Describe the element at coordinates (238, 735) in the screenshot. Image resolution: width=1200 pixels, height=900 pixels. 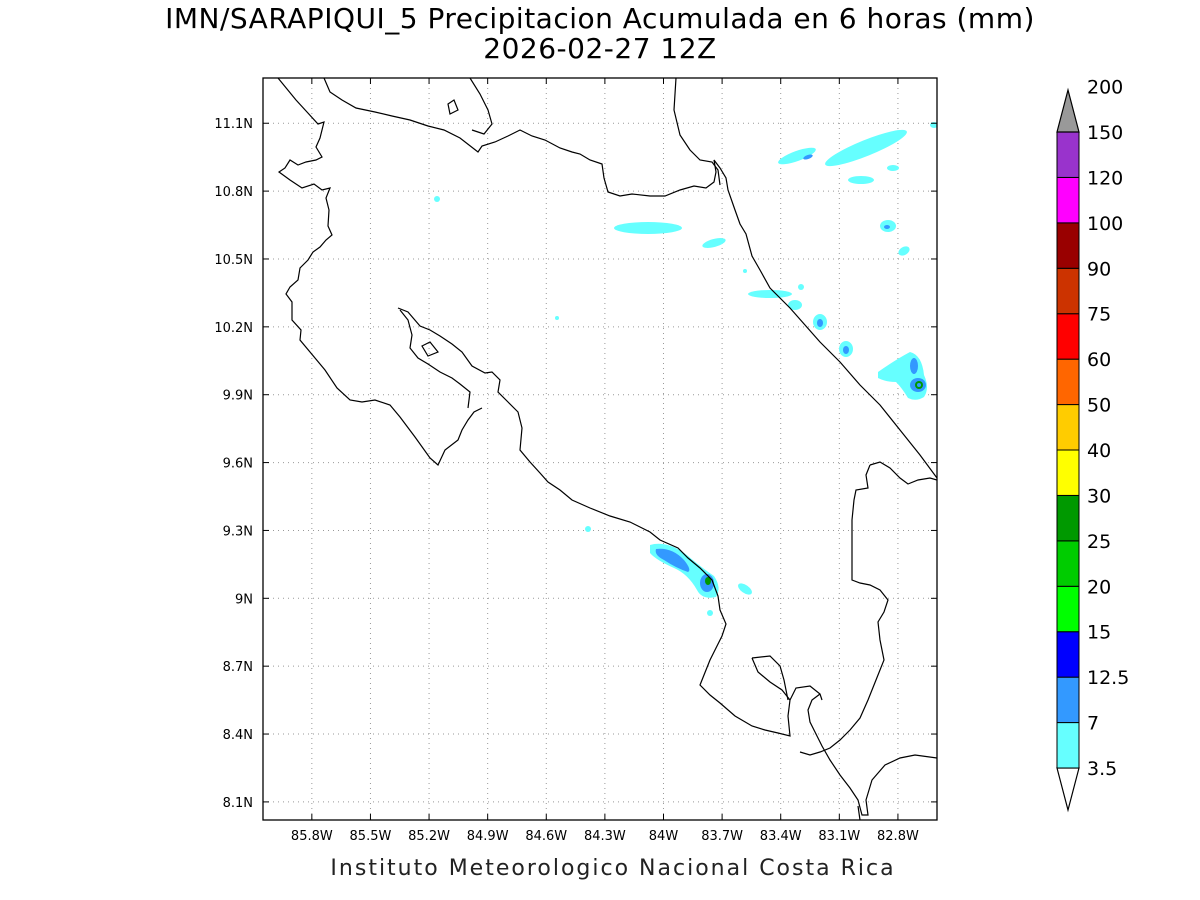
I see `y-tick-label: 8.4N` at that location.